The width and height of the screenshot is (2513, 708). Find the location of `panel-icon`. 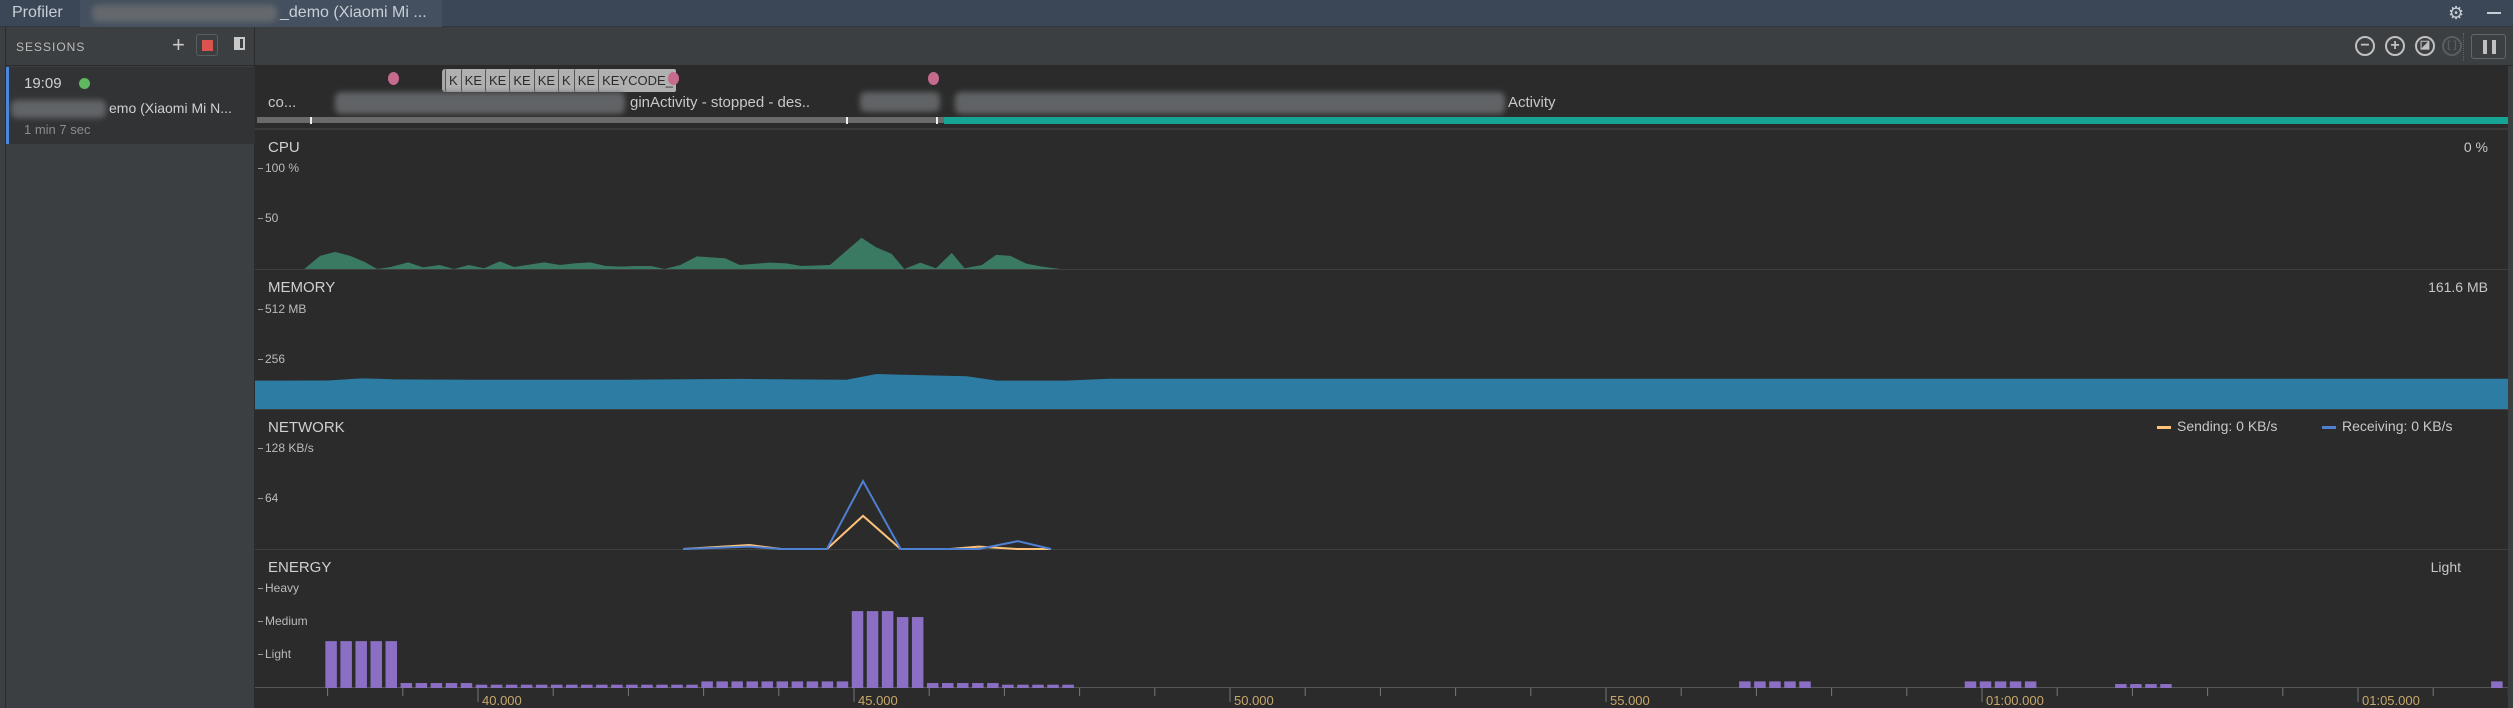

panel-icon is located at coordinates (238, 43).